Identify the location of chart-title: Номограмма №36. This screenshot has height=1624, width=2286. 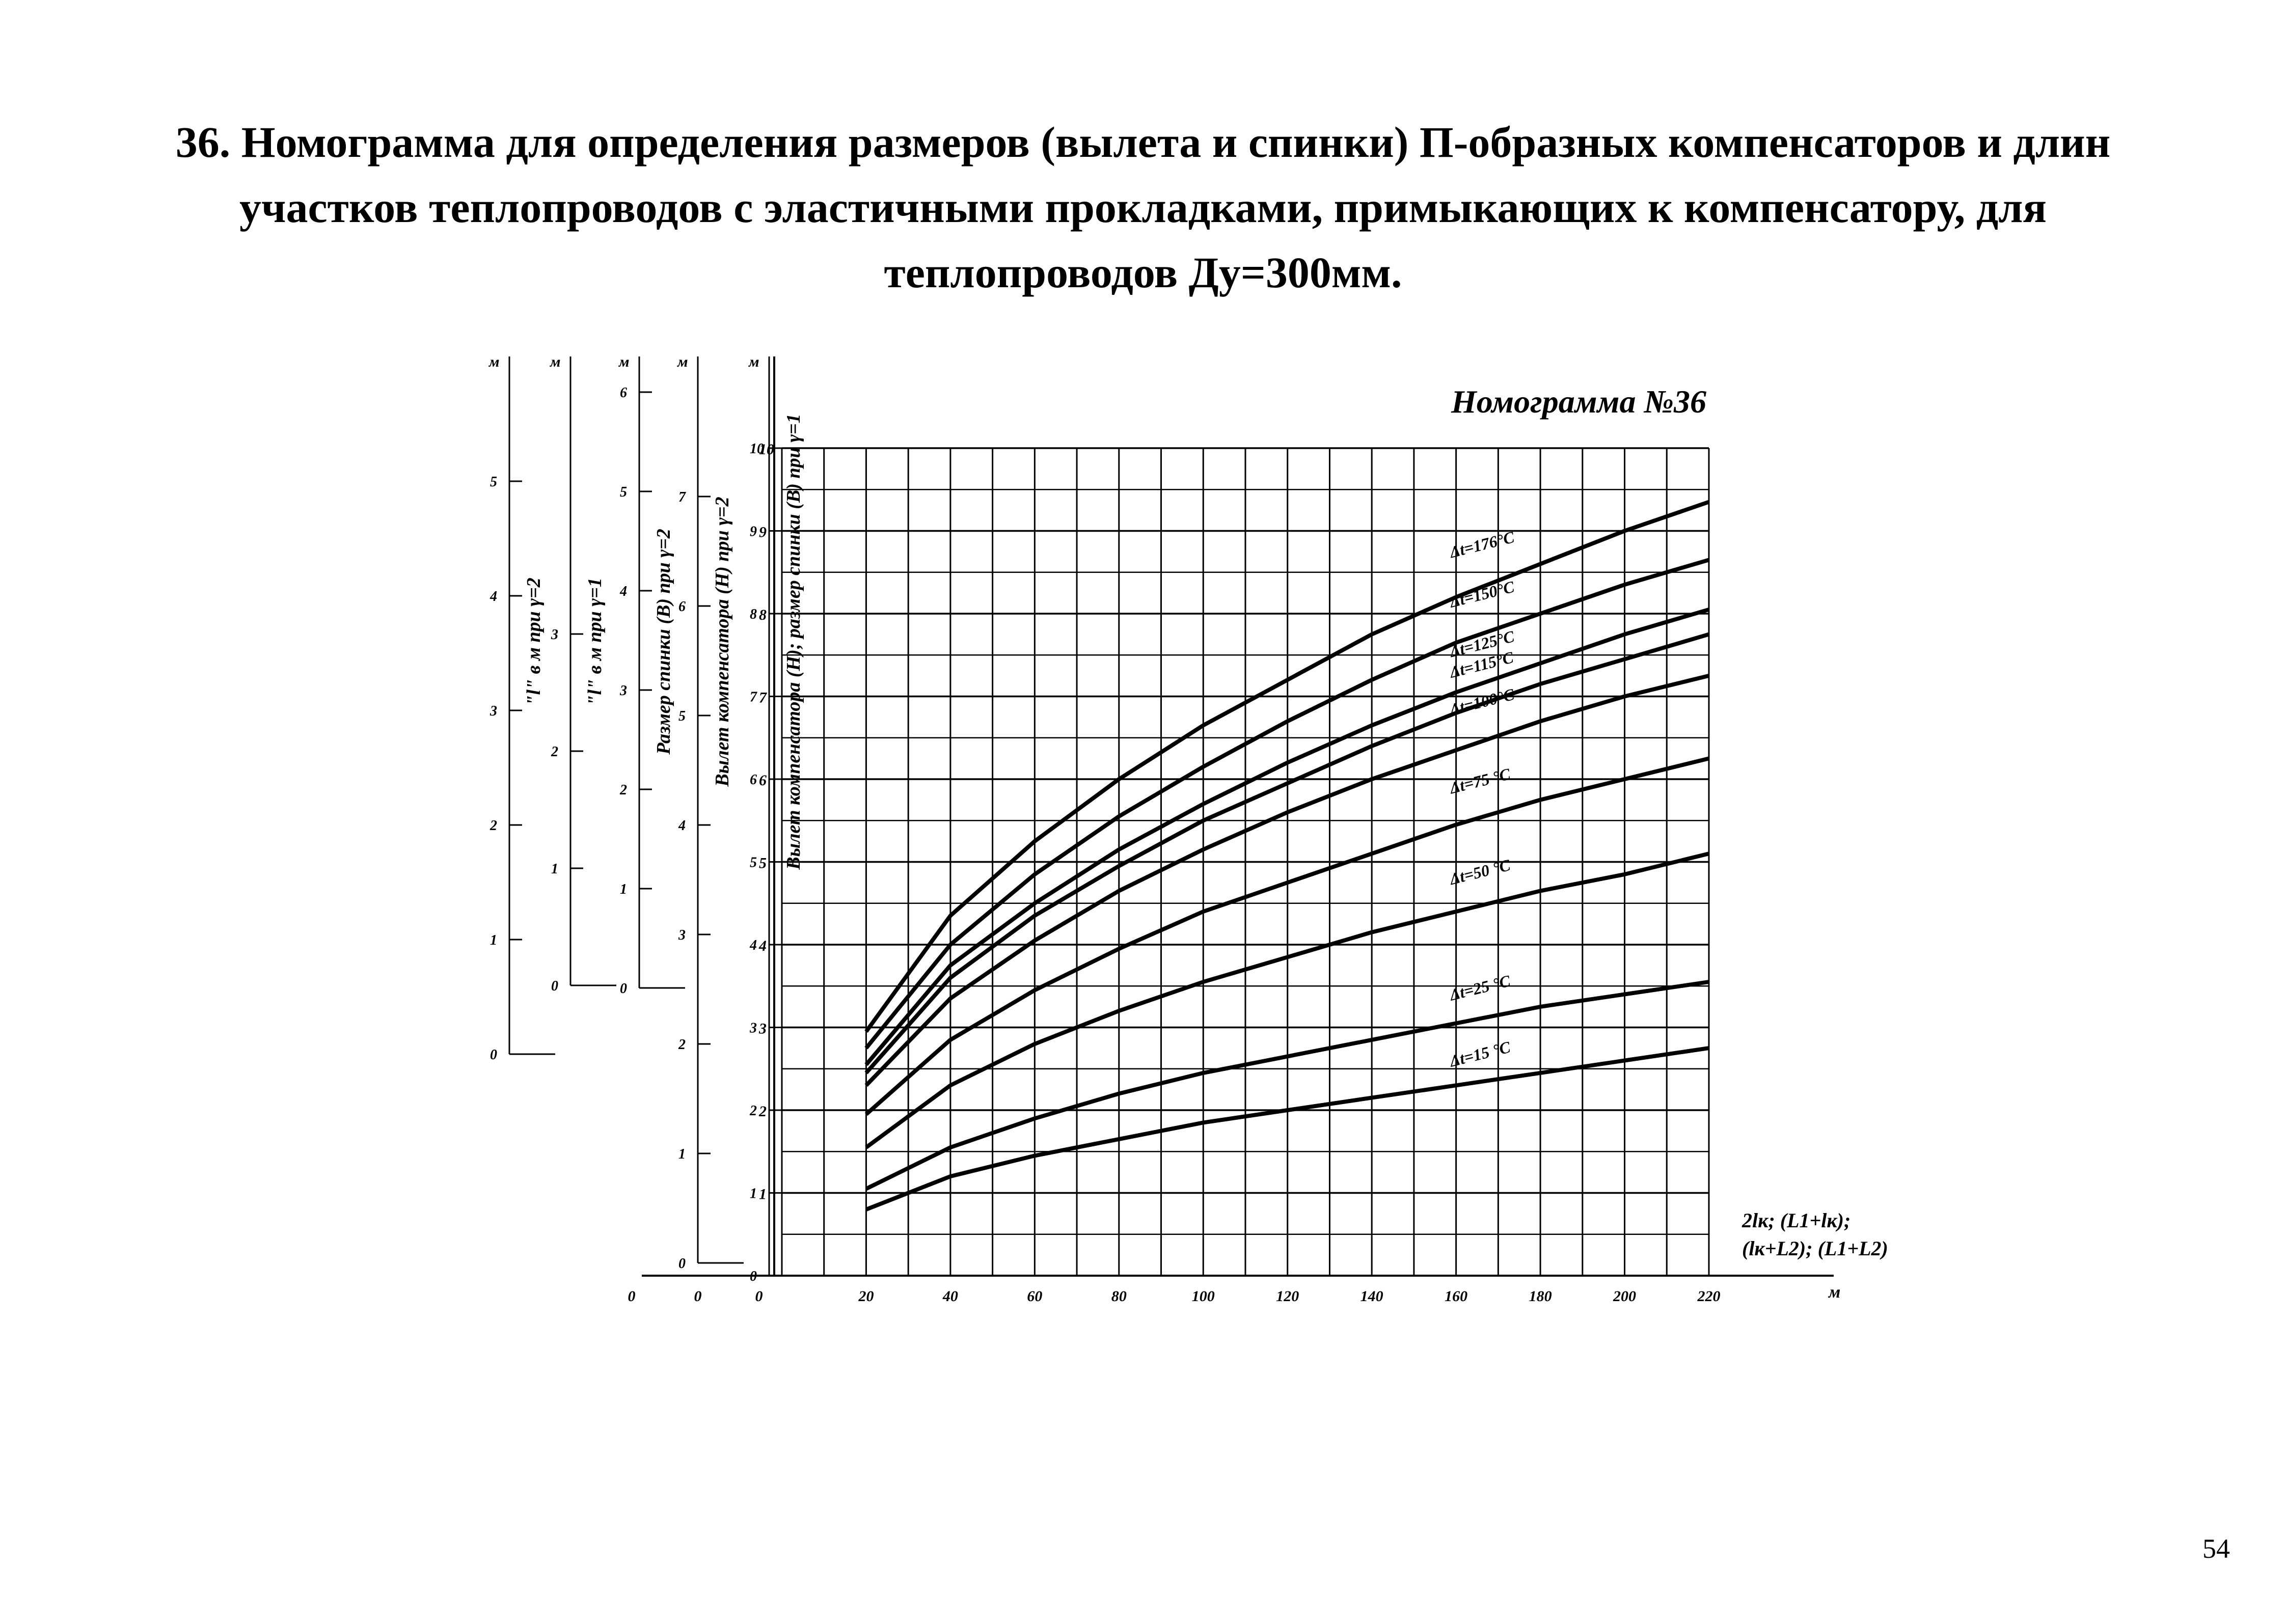
(1578, 401).